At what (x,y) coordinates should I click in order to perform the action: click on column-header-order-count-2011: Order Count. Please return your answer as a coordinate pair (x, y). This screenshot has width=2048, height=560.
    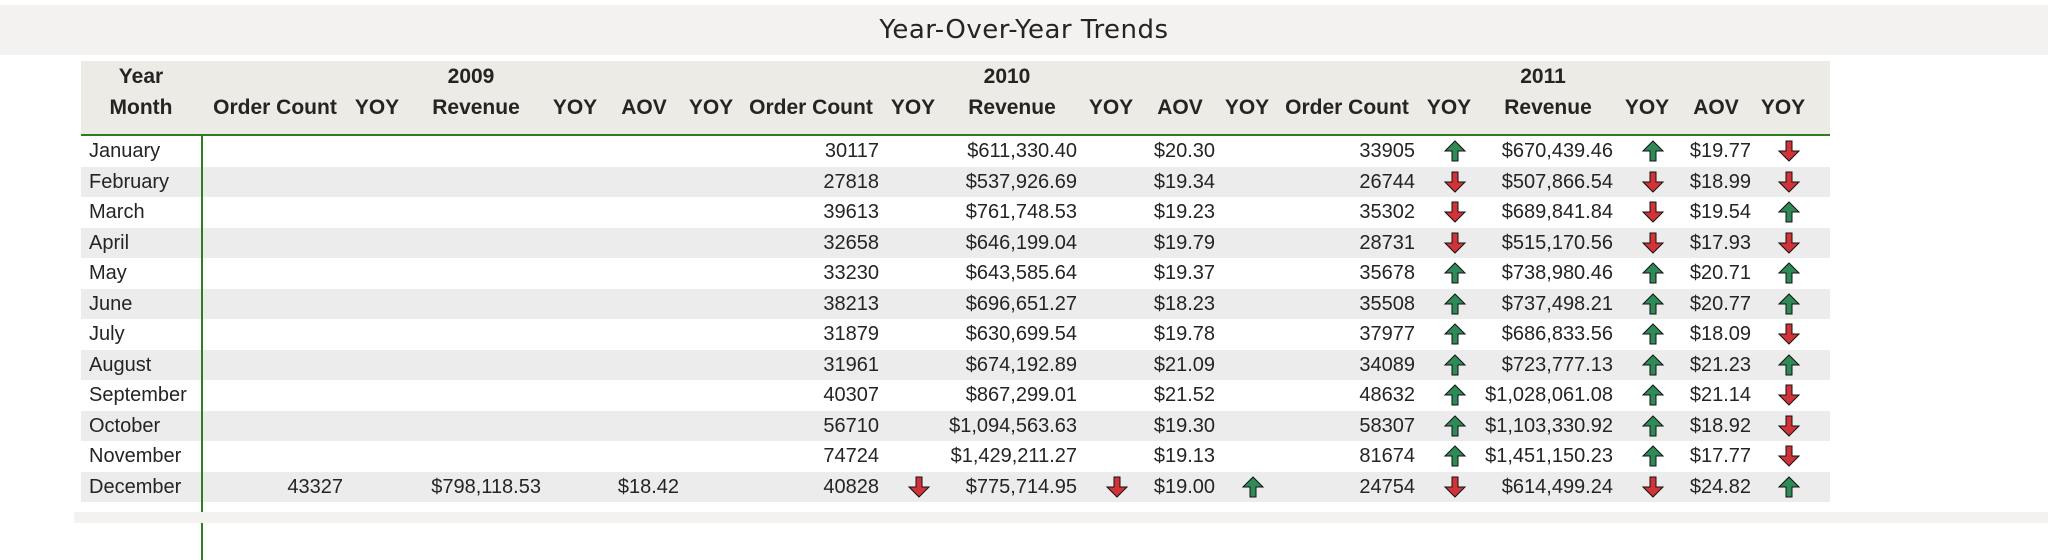
    Looking at the image, I should click on (1347, 107).